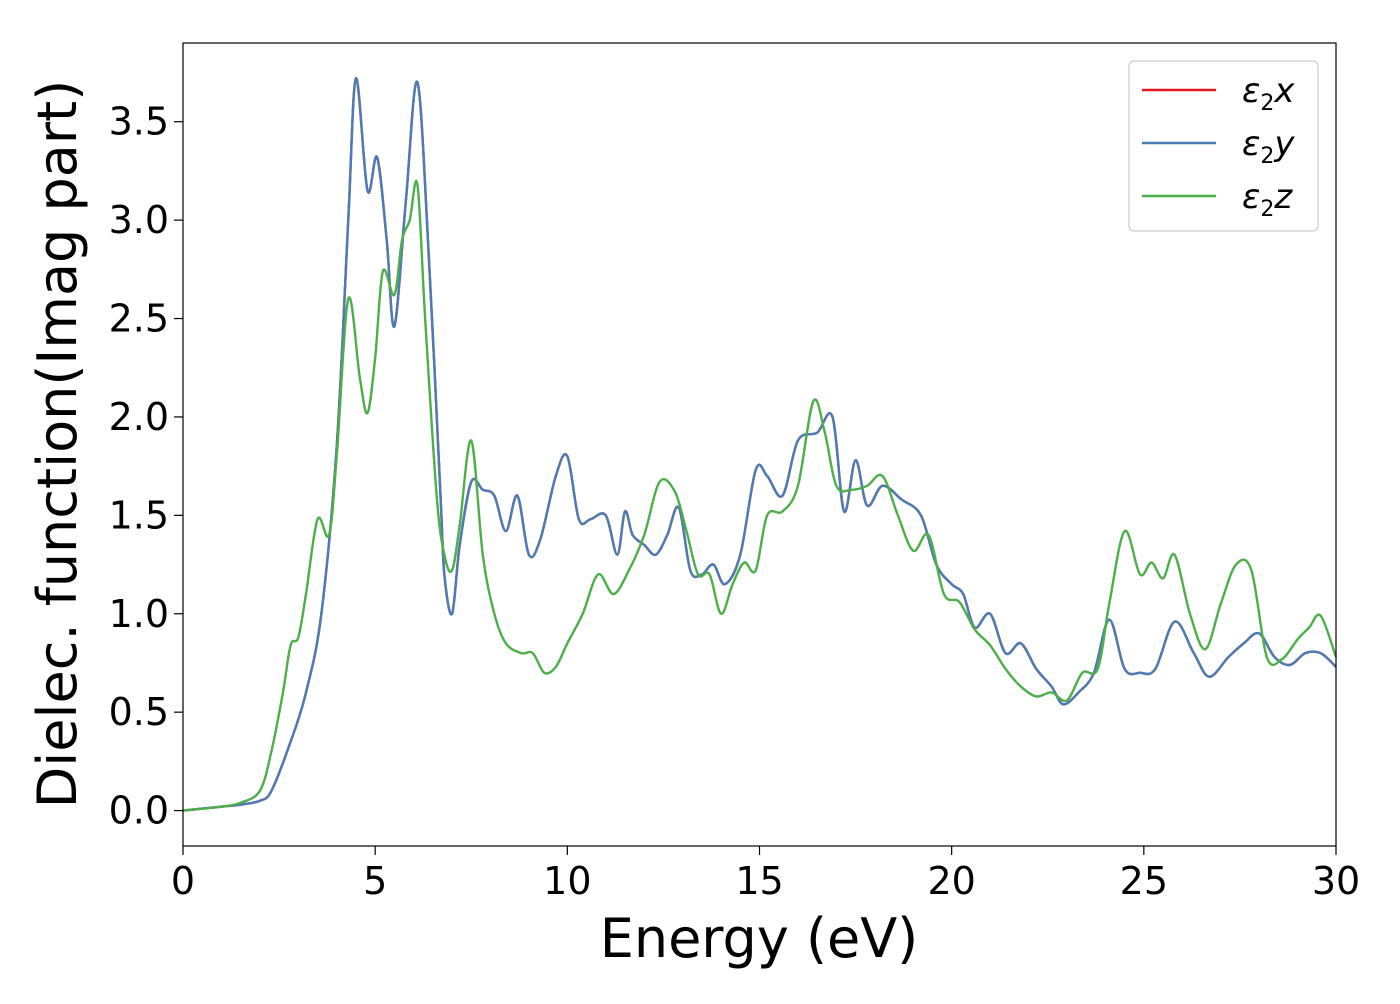  What do you see at coordinates (1218, 93) in the screenshot?
I see `legend-item-x: ε2x` at bounding box center [1218, 93].